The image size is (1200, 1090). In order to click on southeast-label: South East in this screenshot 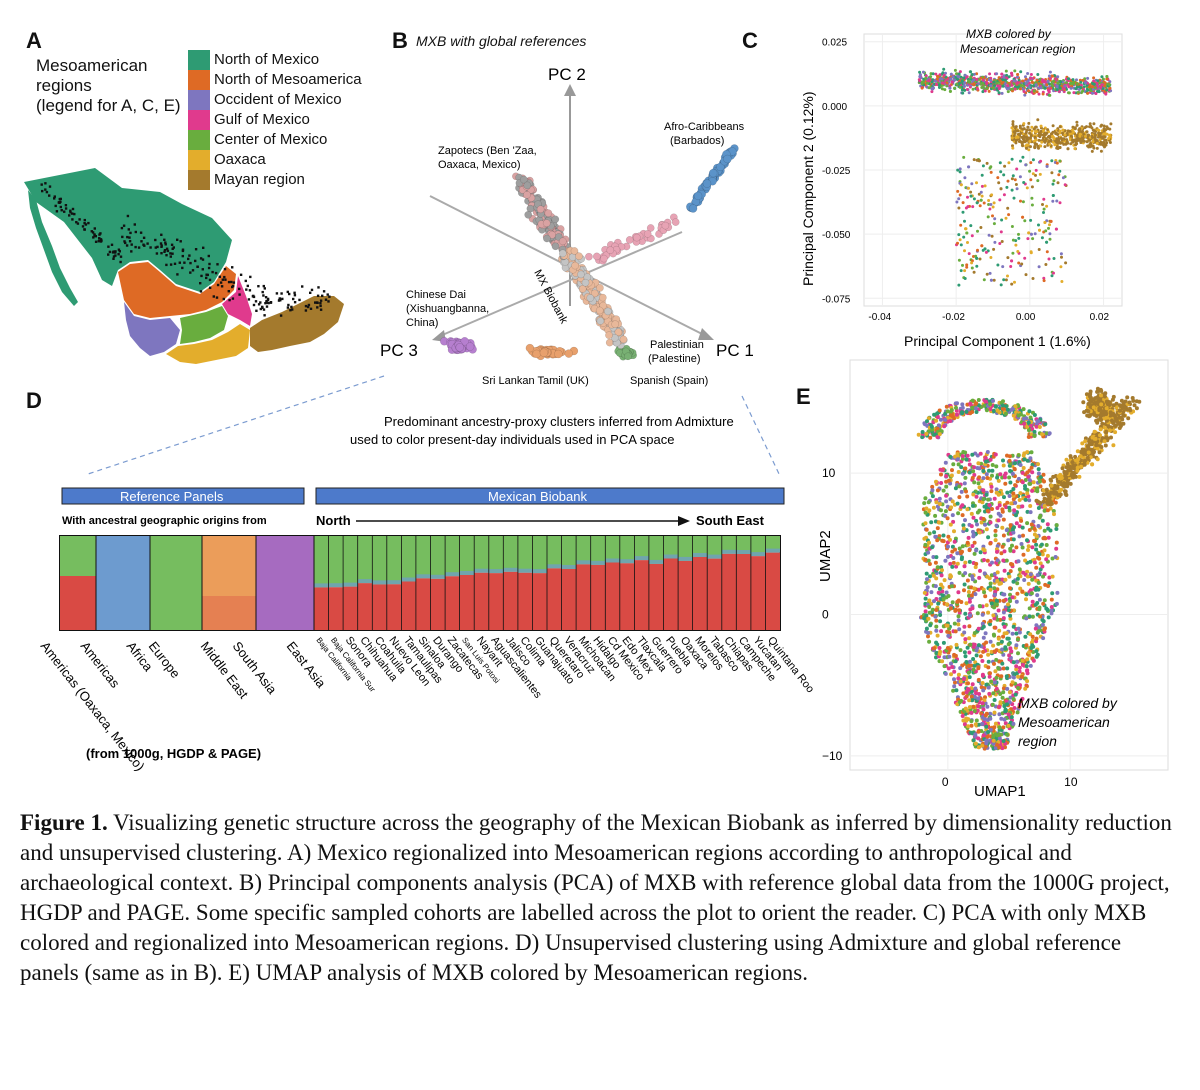, I will do `click(730, 520)`.